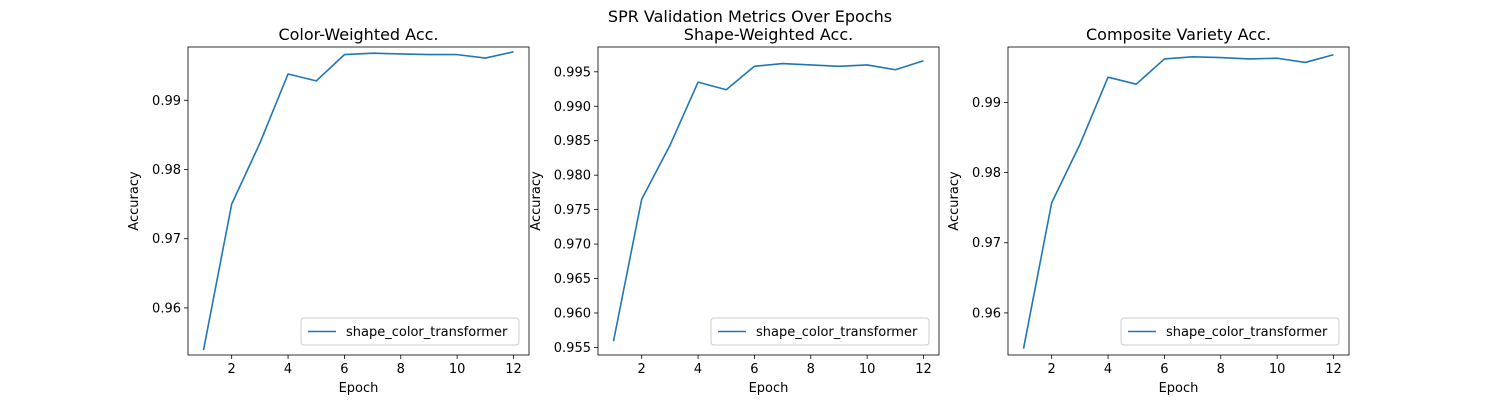  I want to click on y-tick-label: 0.975, so click(572, 210).